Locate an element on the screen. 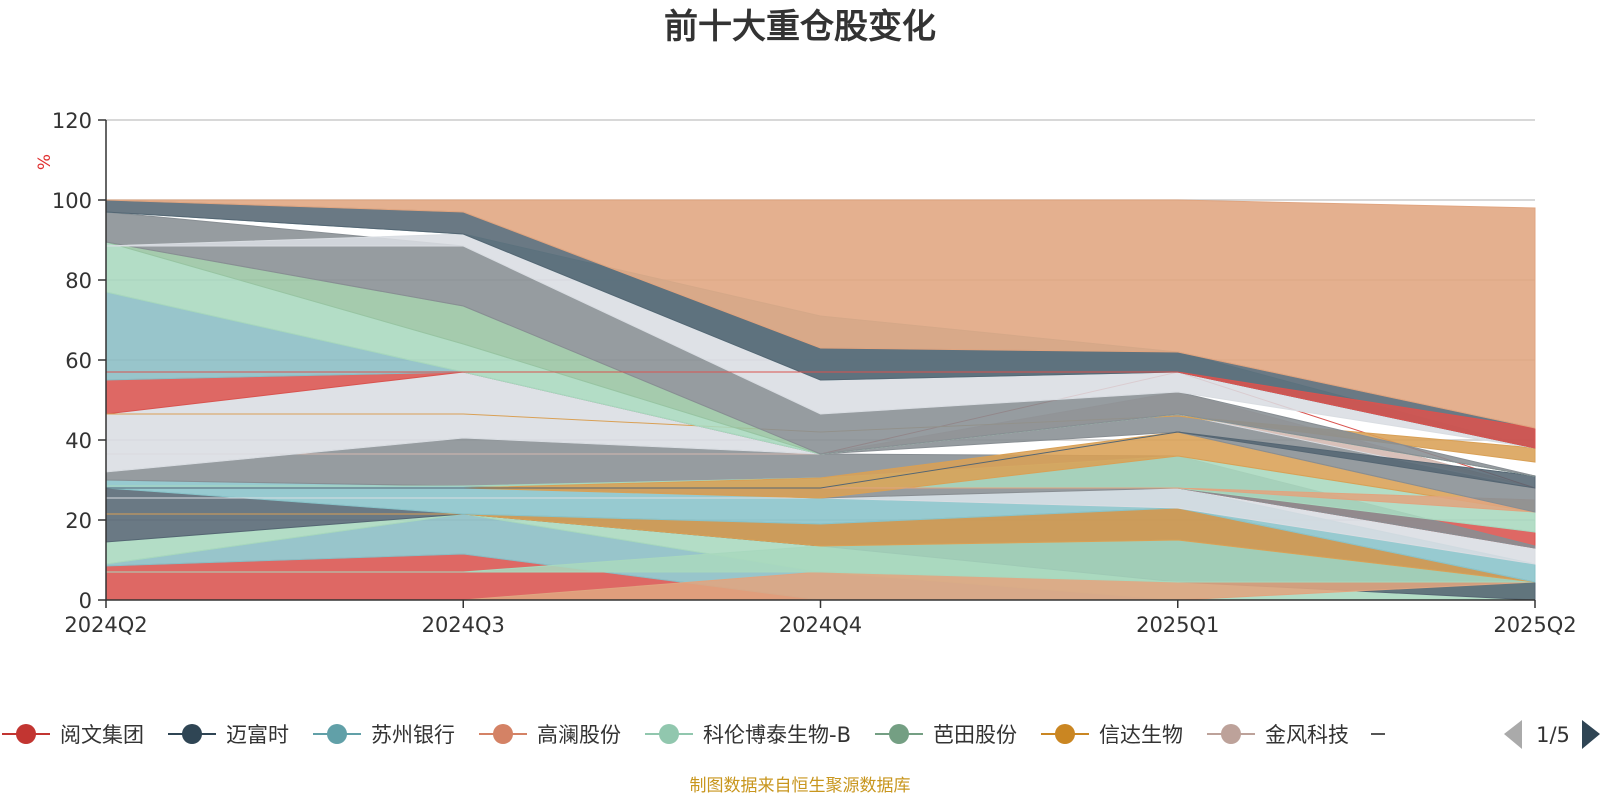  legend-item: 科伦博泰生物-B is located at coordinates (748, 735).